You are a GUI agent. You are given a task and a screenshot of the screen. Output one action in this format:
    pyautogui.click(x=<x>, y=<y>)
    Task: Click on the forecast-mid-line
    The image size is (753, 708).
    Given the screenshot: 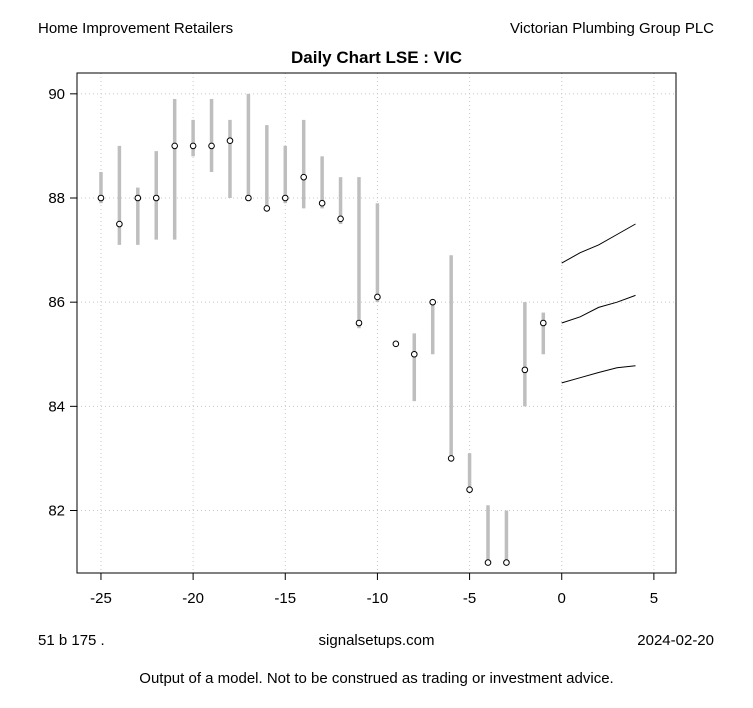 What is the action you would take?
    pyautogui.click(x=598, y=309)
    